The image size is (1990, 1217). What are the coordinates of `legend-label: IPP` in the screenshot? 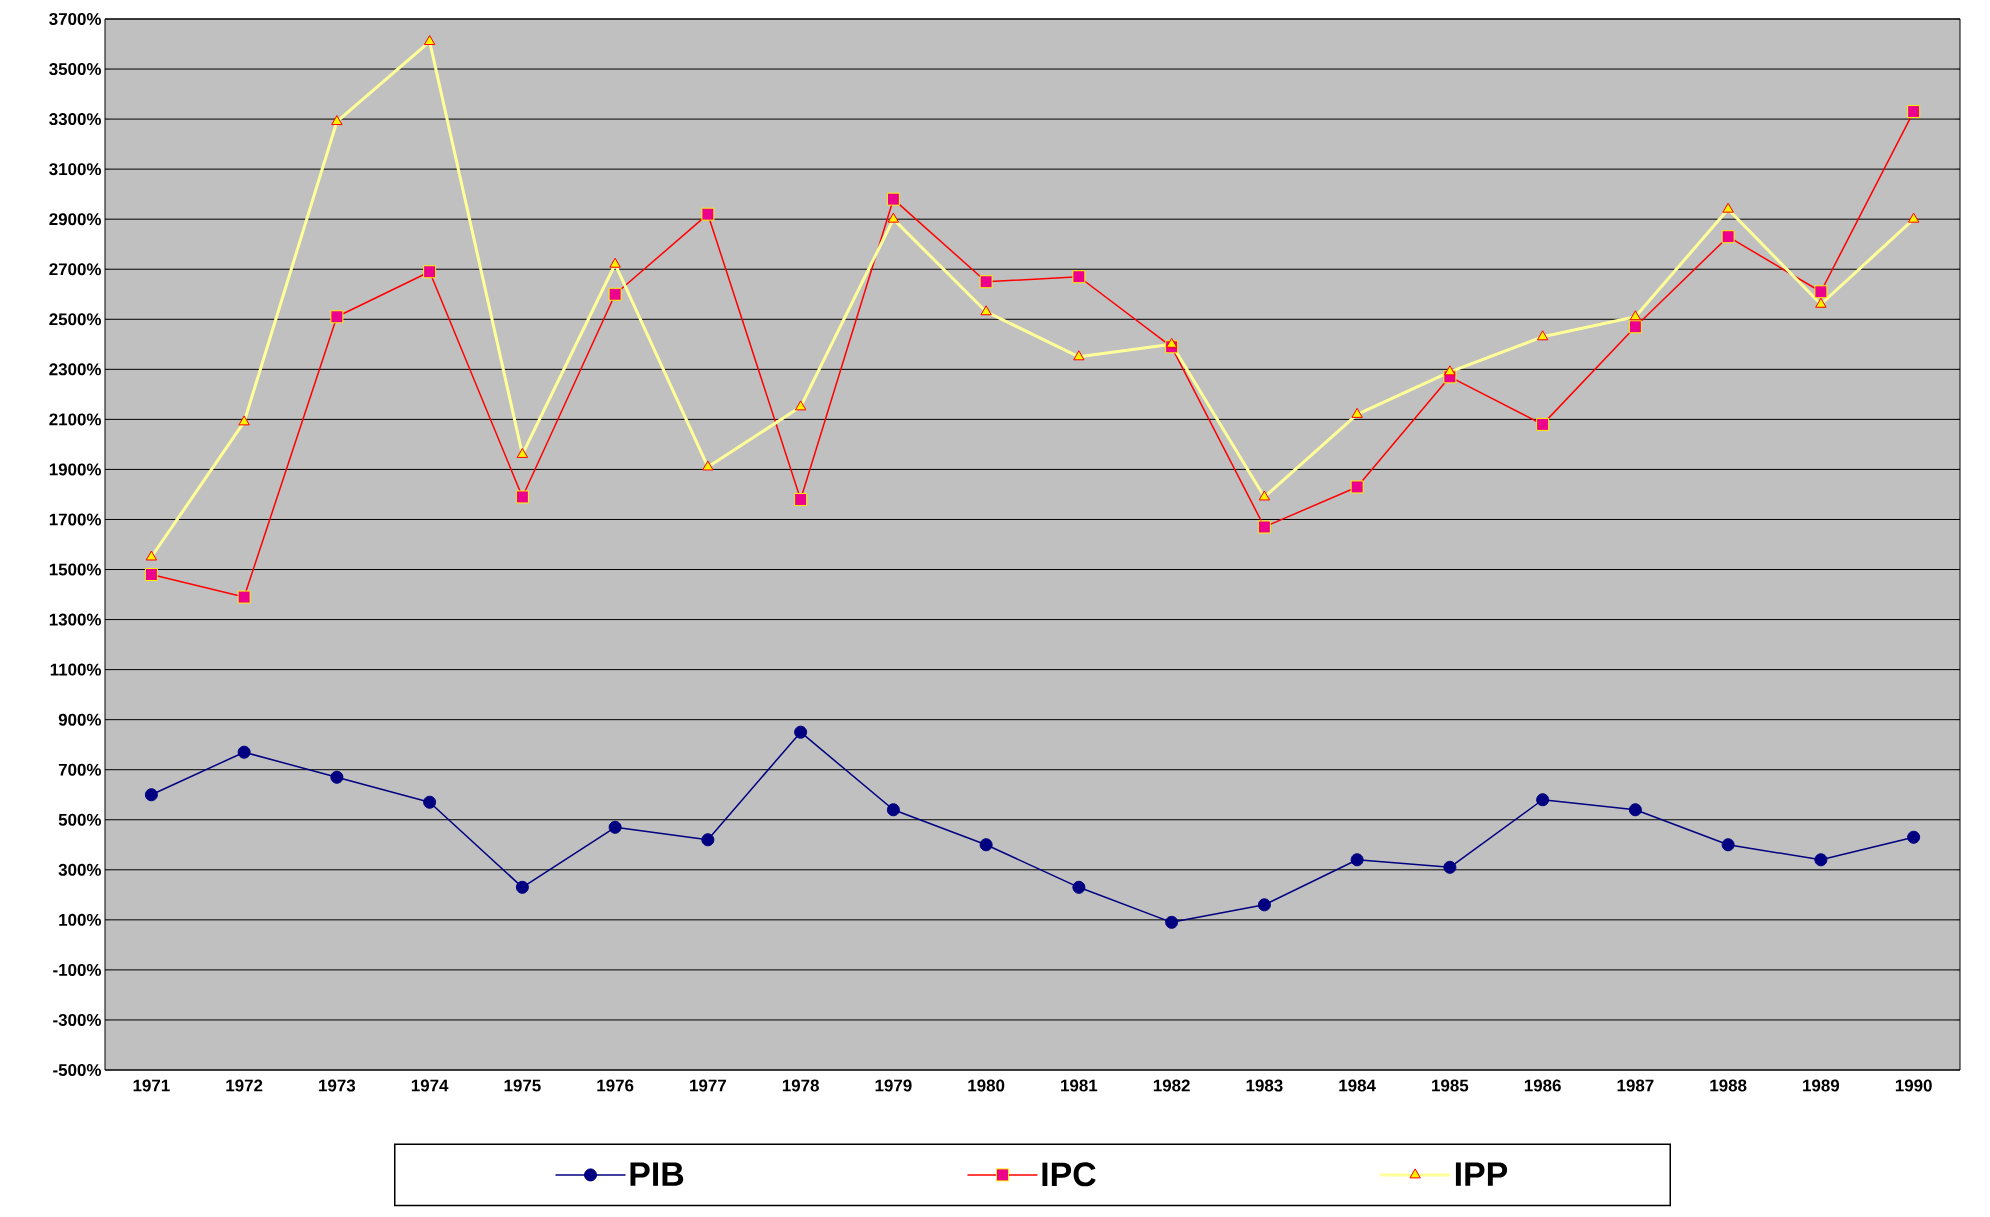 It's located at (1481, 1174).